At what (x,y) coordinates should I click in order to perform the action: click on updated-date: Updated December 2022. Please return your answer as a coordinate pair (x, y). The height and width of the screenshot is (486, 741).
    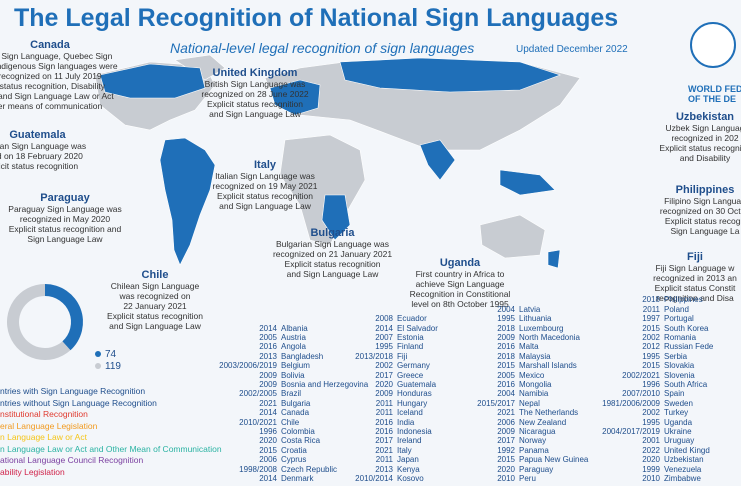
    Looking at the image, I should click on (572, 49).